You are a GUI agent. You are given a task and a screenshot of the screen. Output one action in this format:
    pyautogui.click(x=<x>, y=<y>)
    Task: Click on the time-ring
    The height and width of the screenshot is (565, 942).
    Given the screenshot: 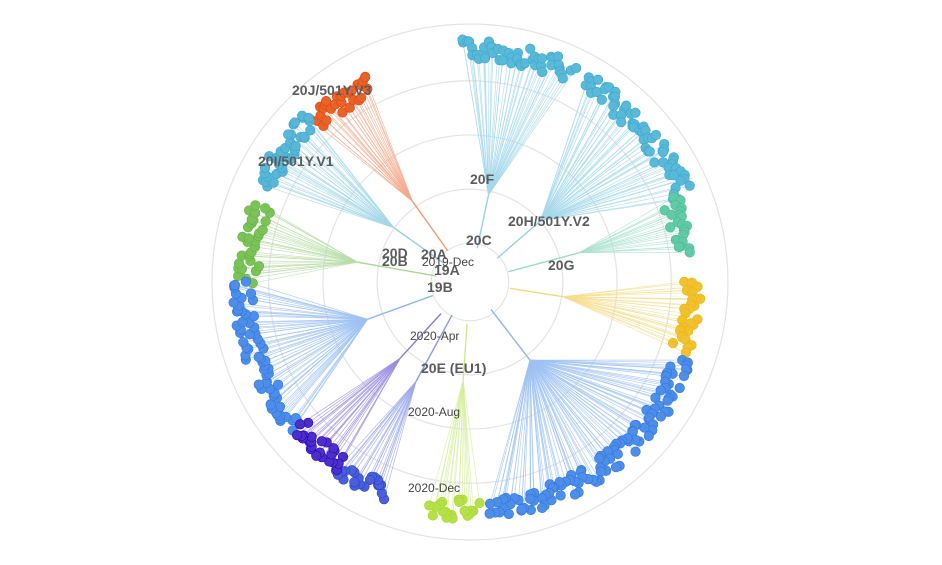 What is the action you would take?
    pyautogui.click(x=470, y=282)
    